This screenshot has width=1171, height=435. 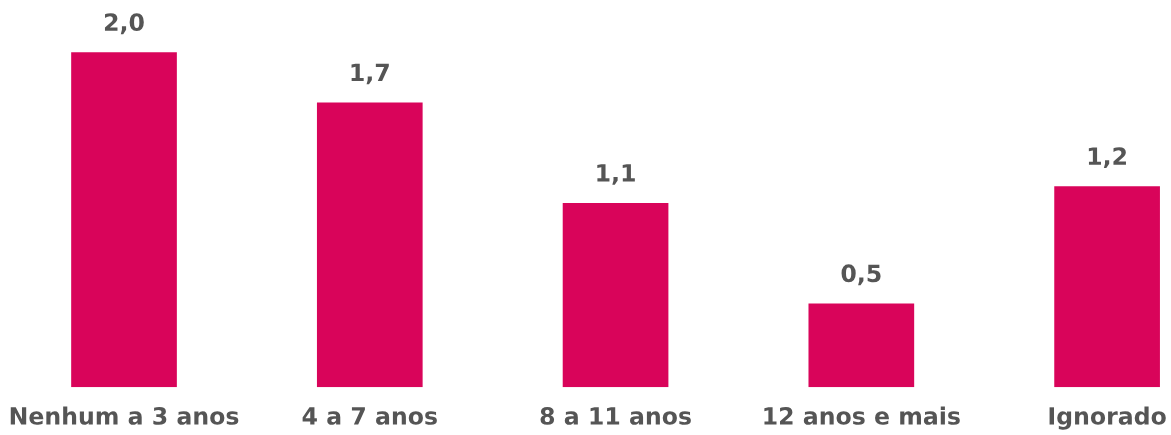 What do you see at coordinates (861, 275) in the screenshot?
I see `data-label: 0,5` at bounding box center [861, 275].